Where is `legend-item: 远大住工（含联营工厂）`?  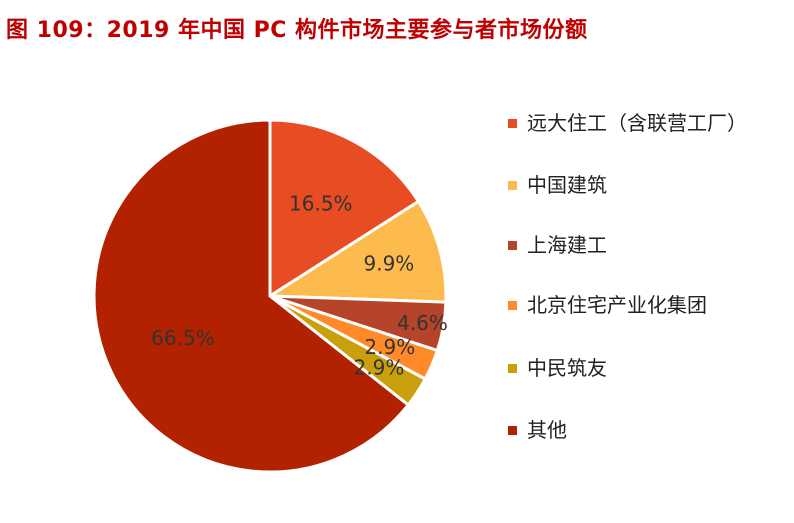 legend-item: 远大住工（含联营工厂） is located at coordinates (640, 123).